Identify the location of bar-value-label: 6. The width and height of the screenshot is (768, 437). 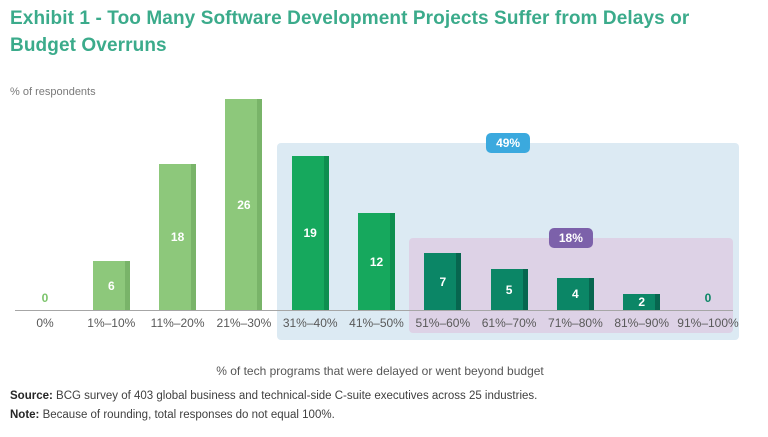
(111, 285).